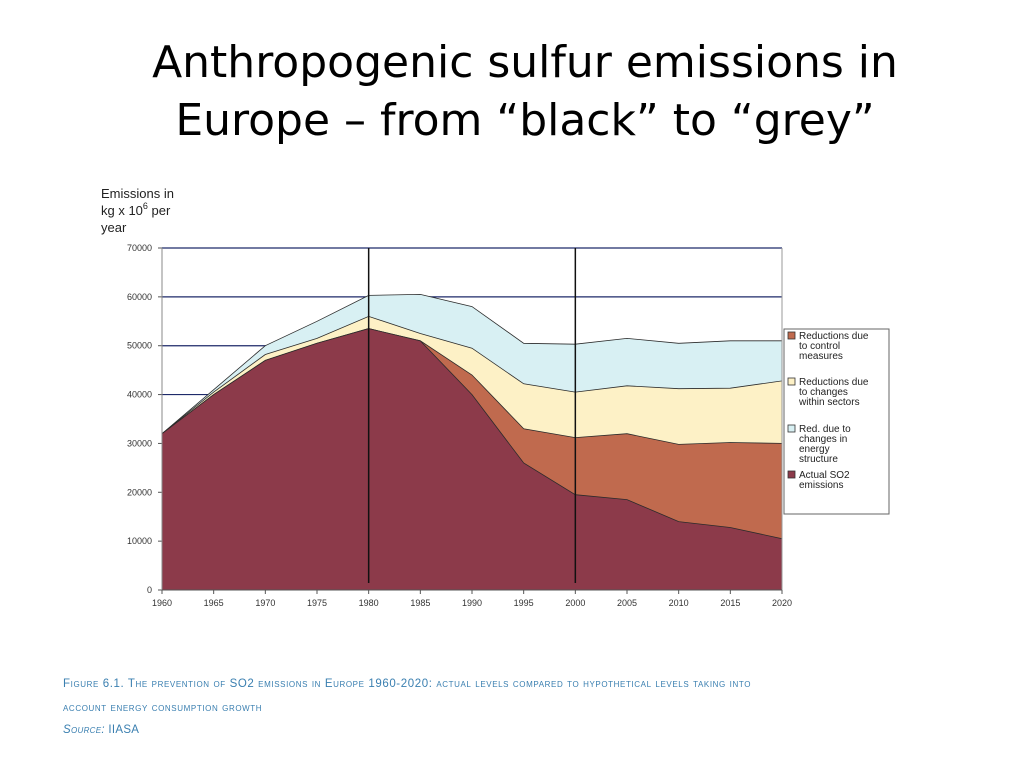  Describe the element at coordinates (265, 603) in the screenshot. I see `x-tick-label: 1970` at that location.